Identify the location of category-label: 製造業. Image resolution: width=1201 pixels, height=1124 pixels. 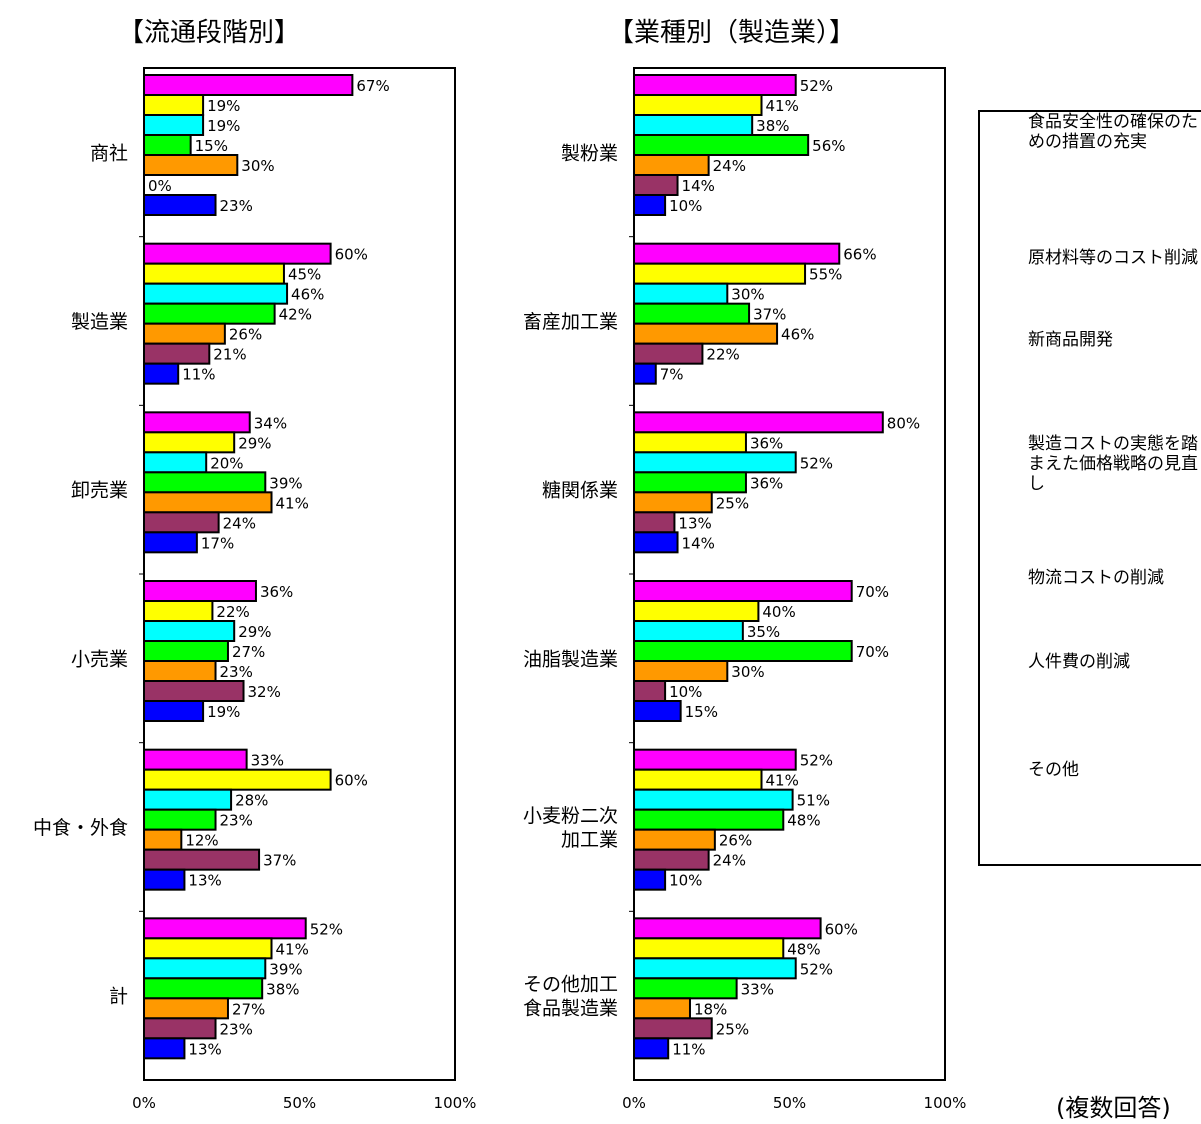
(99, 322).